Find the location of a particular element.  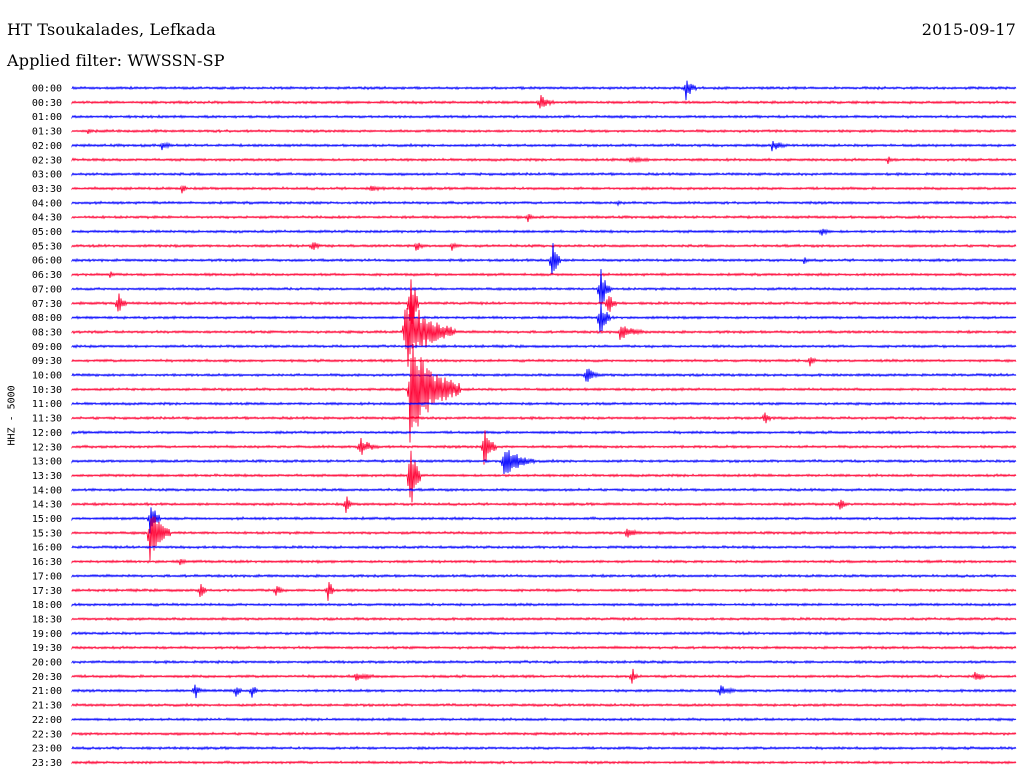

time-label: 06:30 is located at coordinates (47, 275).